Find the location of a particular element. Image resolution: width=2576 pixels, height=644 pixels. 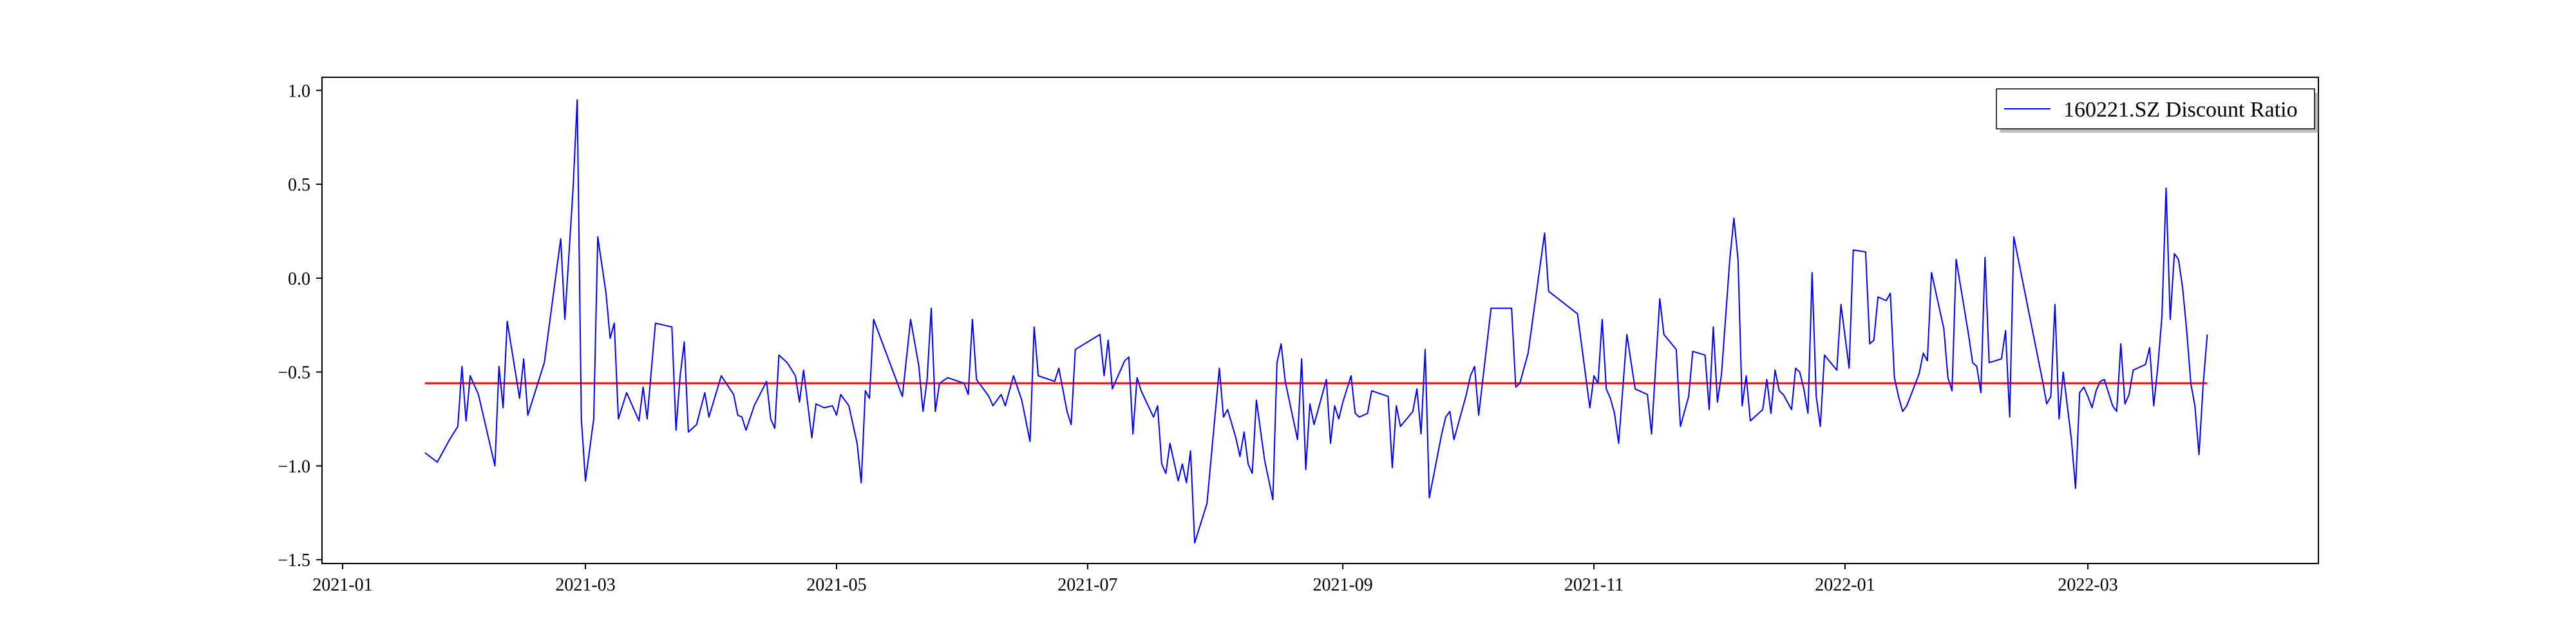

y-tick-label: −0.5 is located at coordinates (294, 373).